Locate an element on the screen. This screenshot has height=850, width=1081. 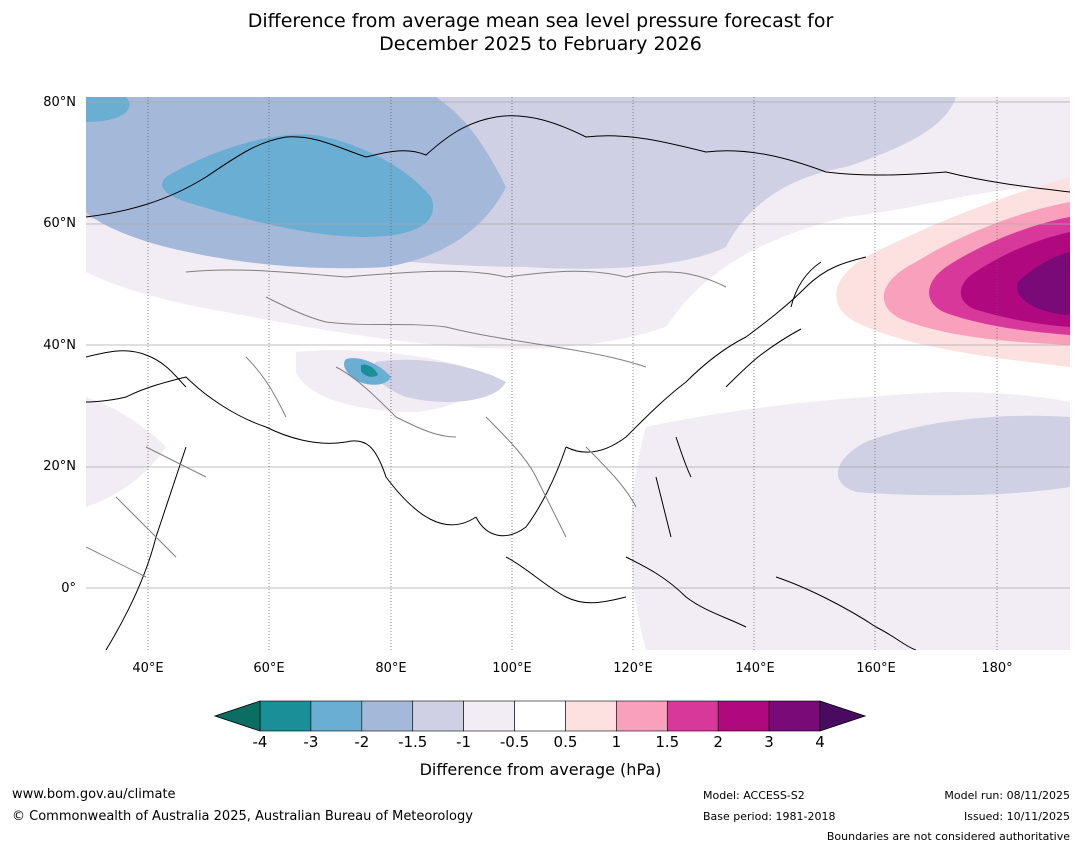
colorbar-tick-label: 1.5 is located at coordinates (667, 742).